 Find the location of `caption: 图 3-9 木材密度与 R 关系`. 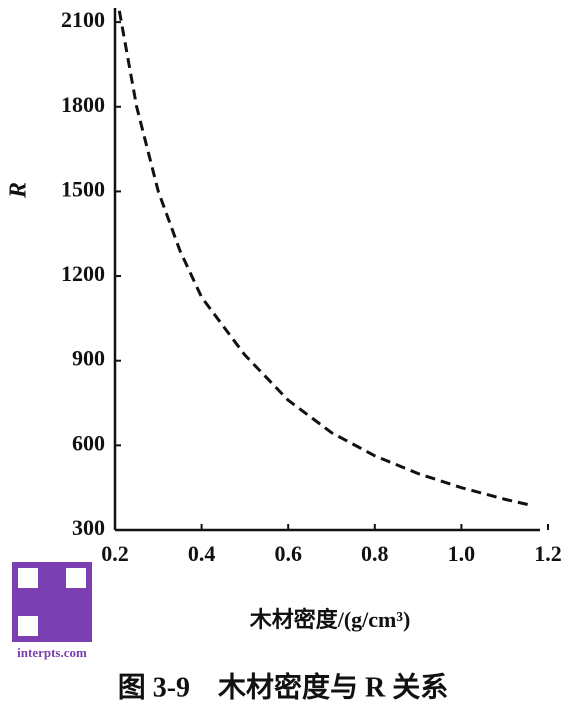

caption: 图 3-9 木材密度与 R 关系 is located at coordinates (283, 686).